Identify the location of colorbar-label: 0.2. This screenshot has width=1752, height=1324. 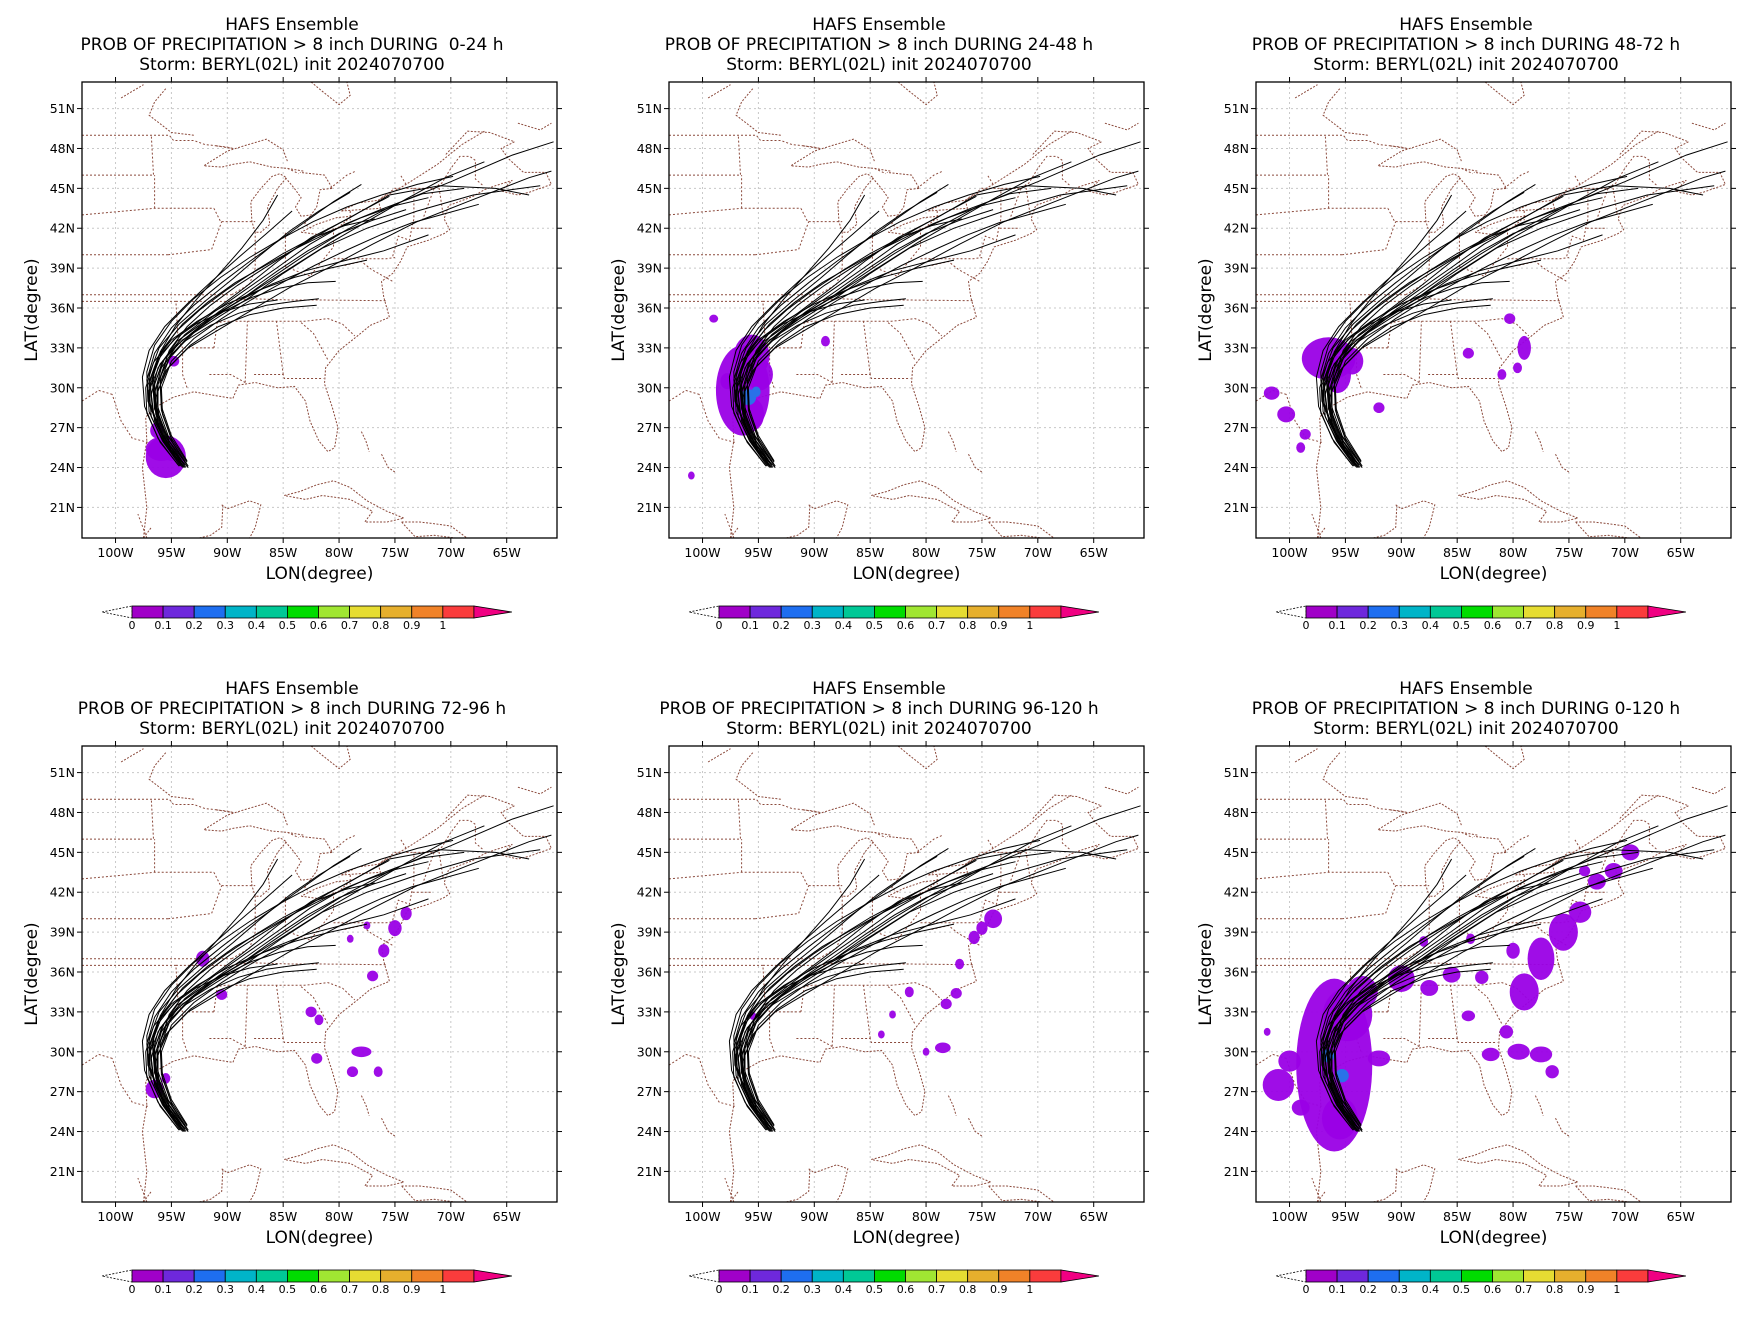
(781, 625).